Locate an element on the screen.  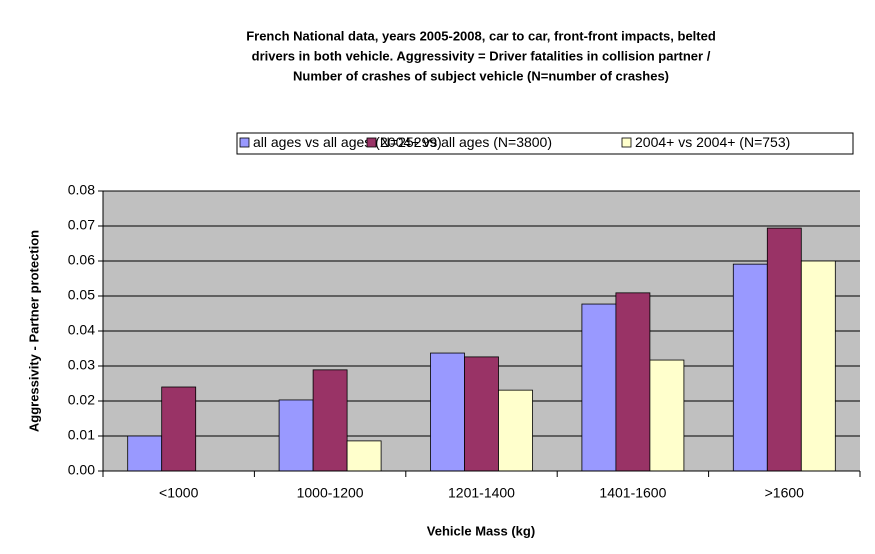
y-tick-label: 0.05 is located at coordinates (81, 295).